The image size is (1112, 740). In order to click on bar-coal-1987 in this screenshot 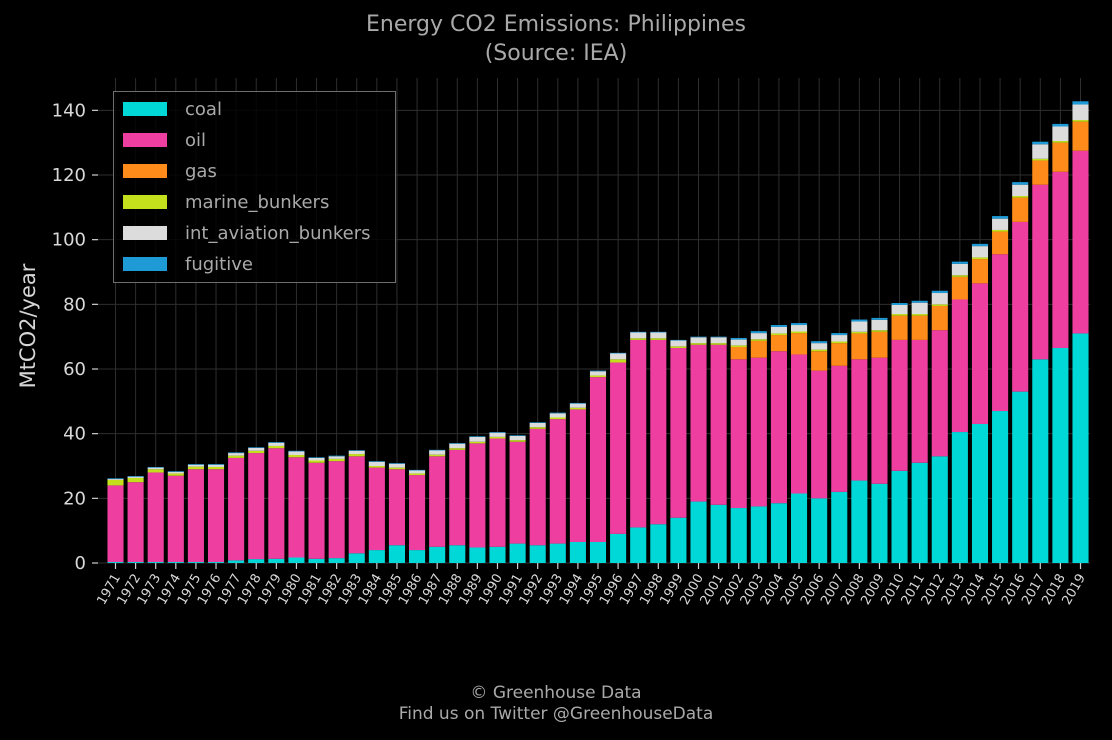, I will do `click(437, 554)`.